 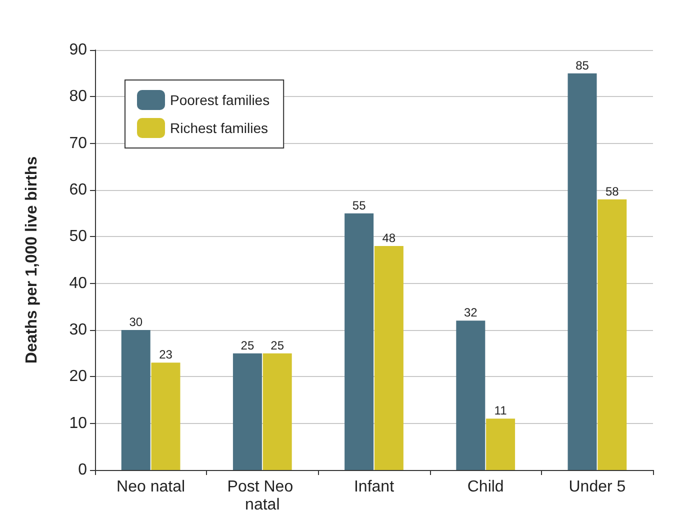 I want to click on x-tick-label: Neo natal, so click(x=151, y=487).